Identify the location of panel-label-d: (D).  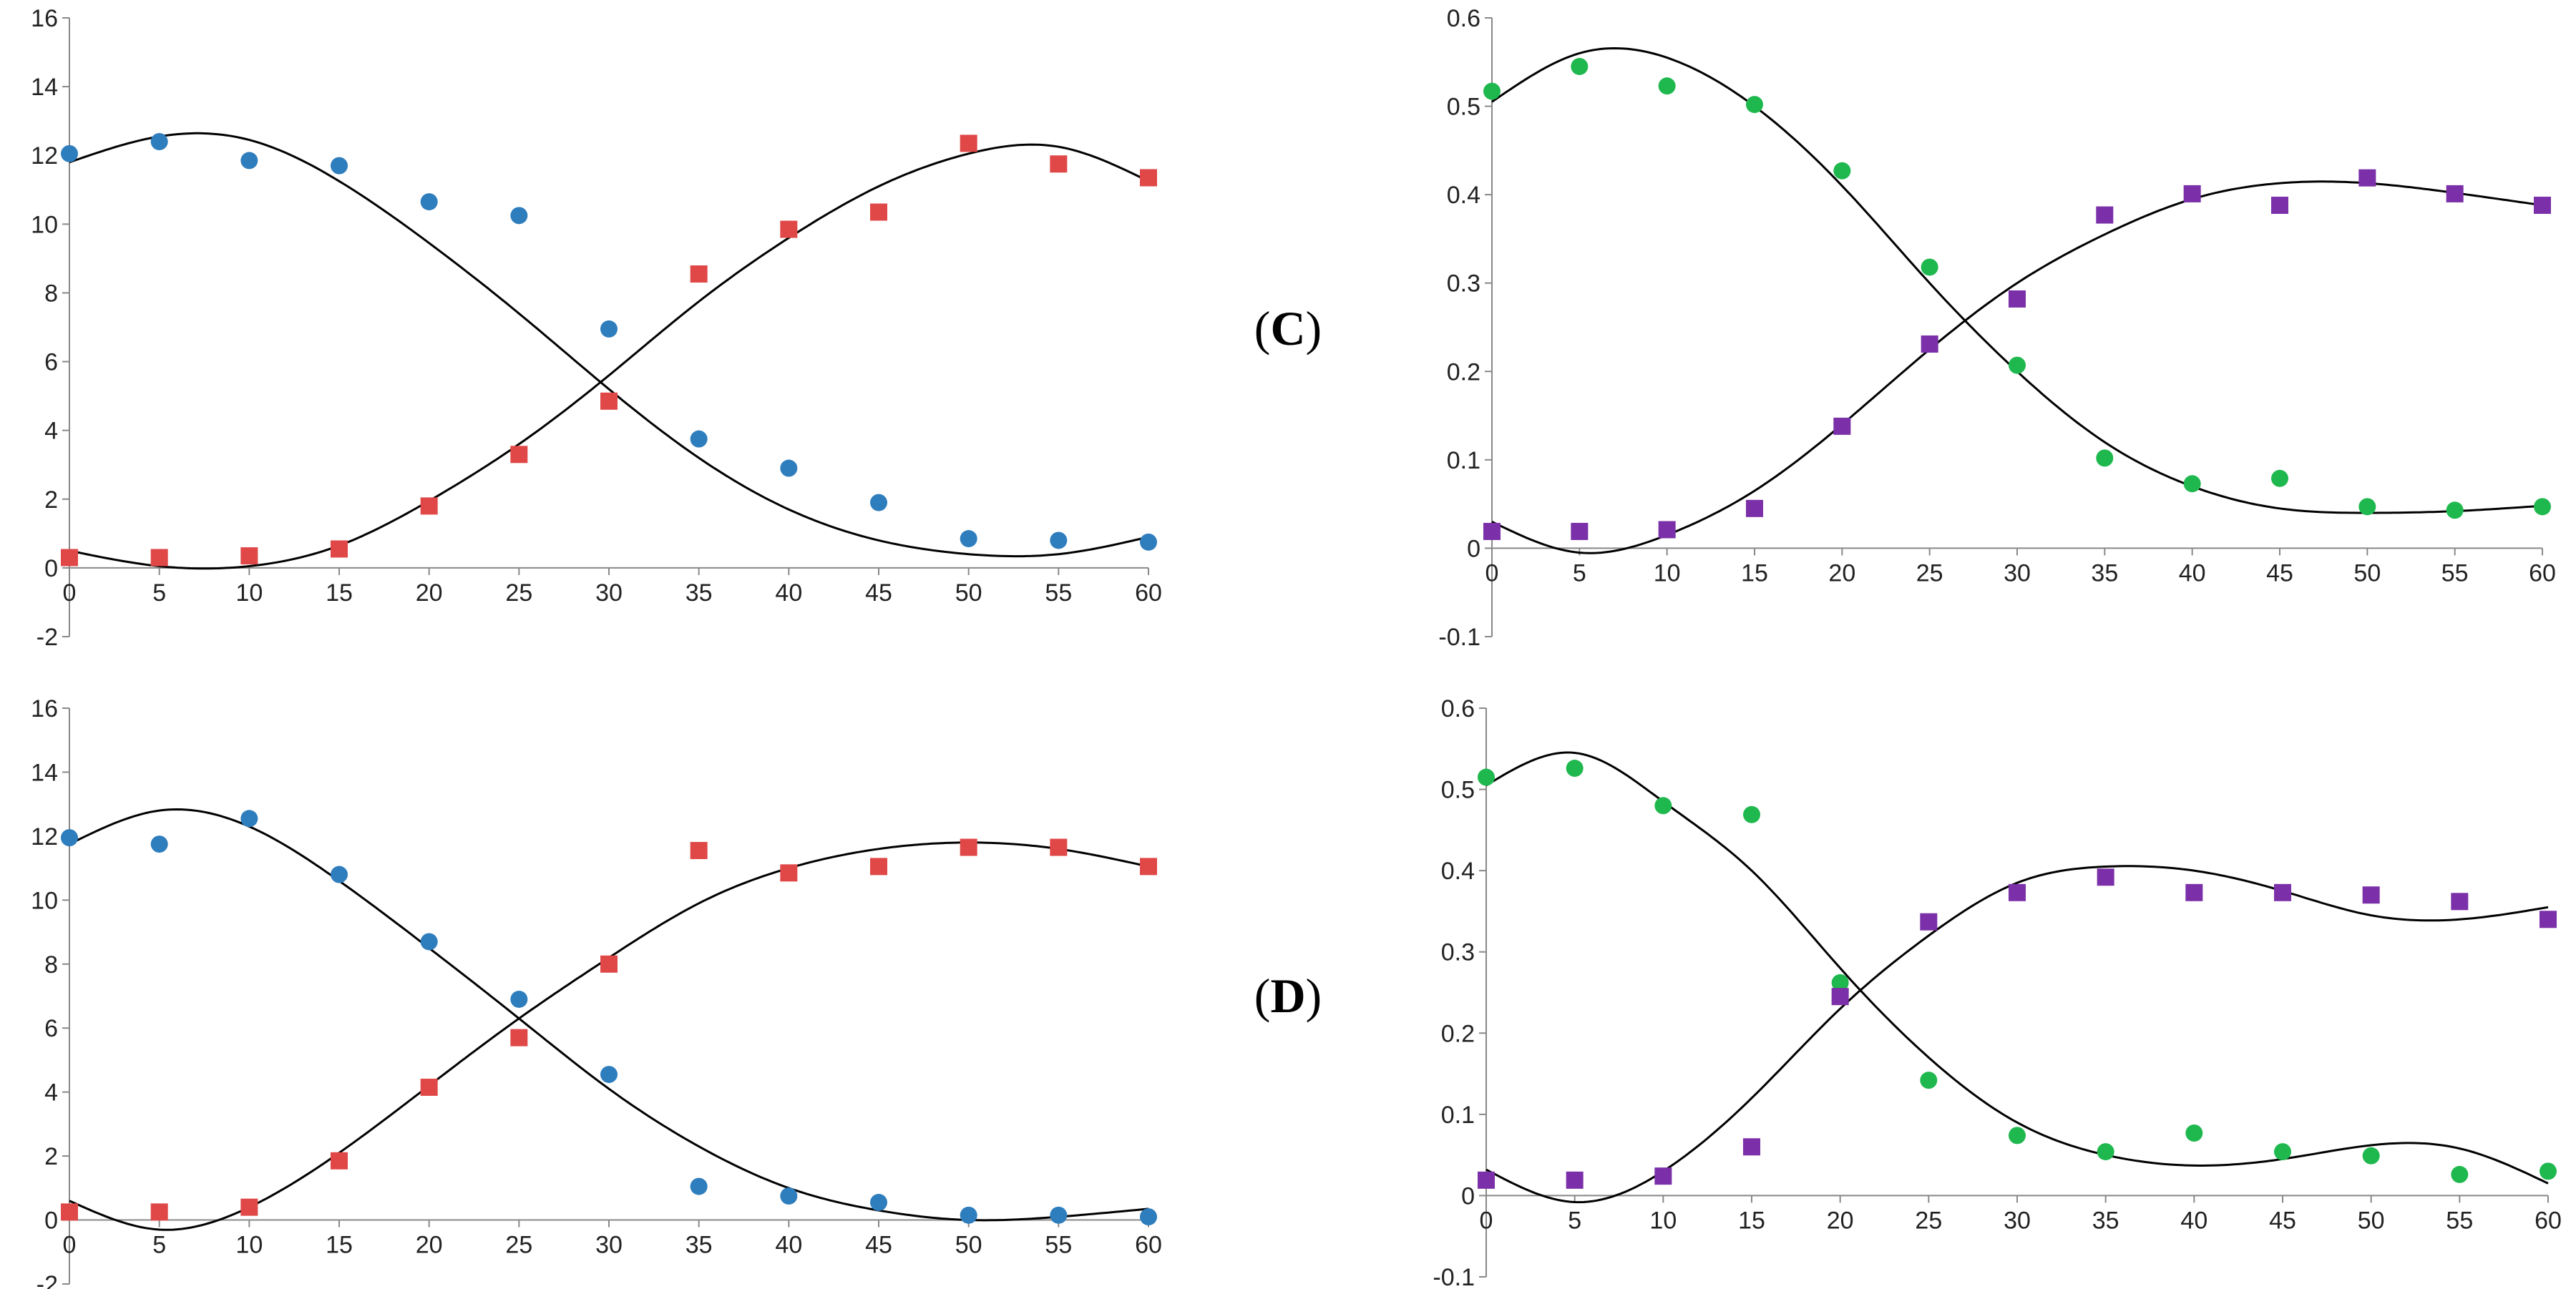
(1288, 996).